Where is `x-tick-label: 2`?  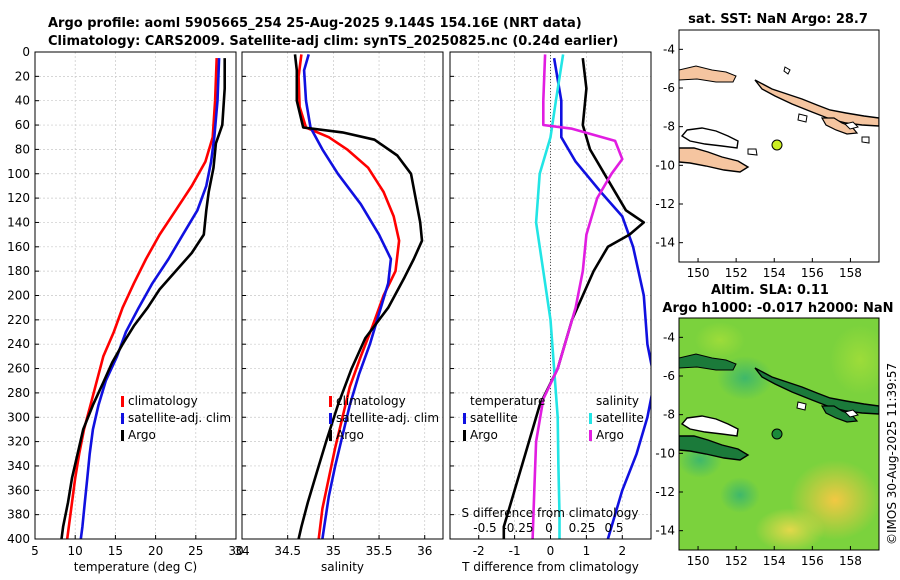
x-tick-label: 2 is located at coordinates (622, 551).